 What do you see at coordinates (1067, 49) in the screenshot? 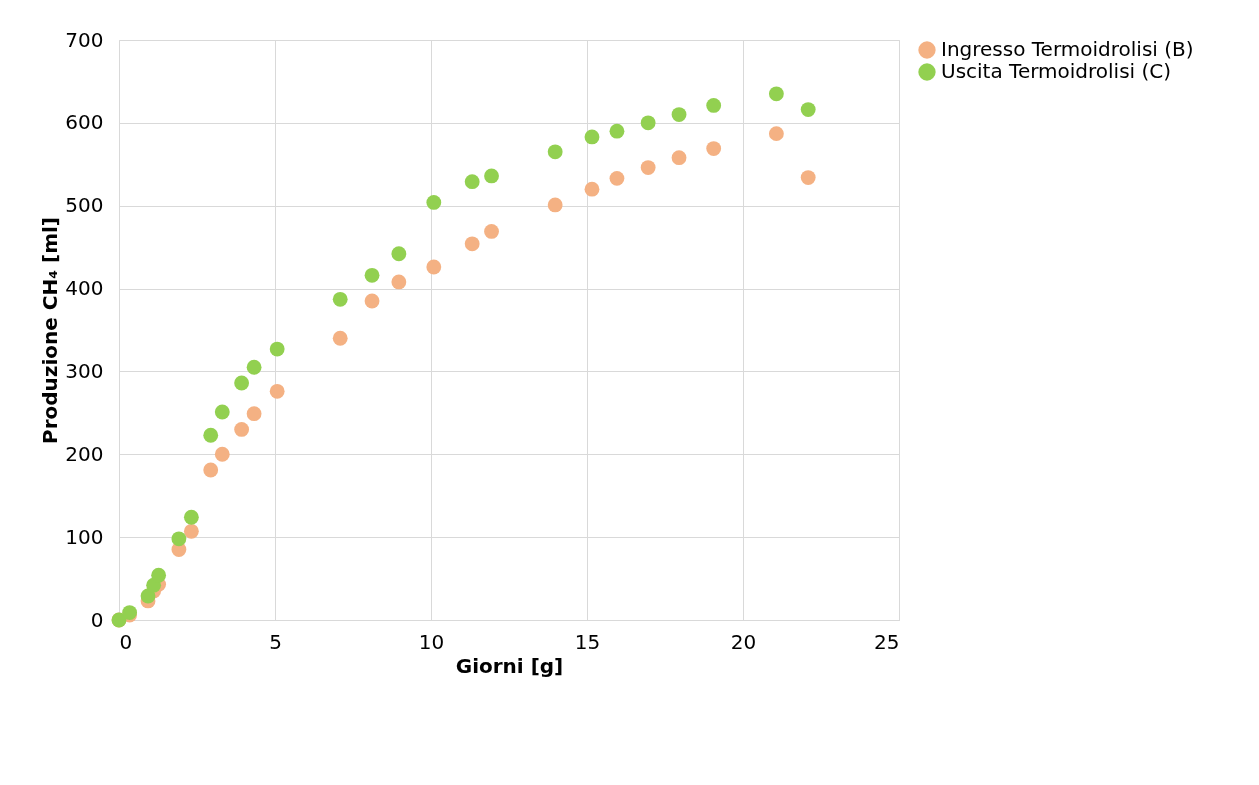
I see `legend-label: Ingresso Termoidrolisi (B)` at bounding box center [1067, 49].